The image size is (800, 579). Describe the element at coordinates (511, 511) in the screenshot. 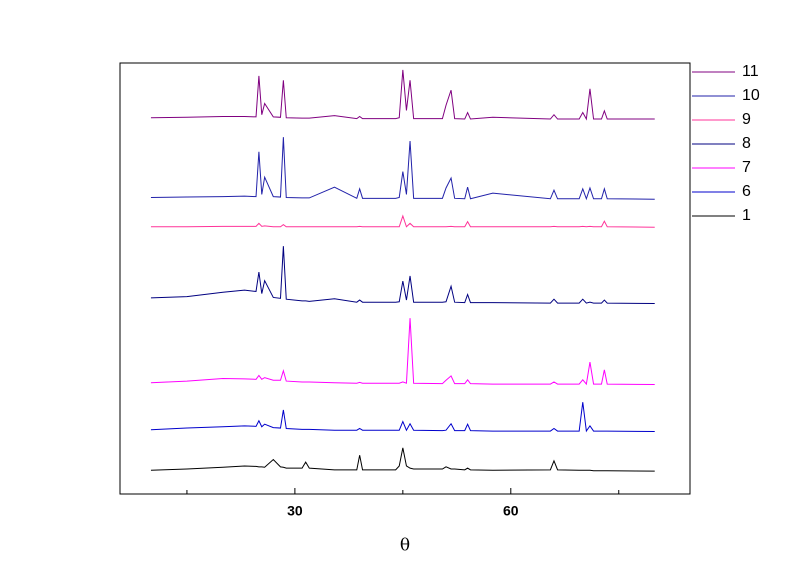

I see `x-tick-label: 60` at that location.